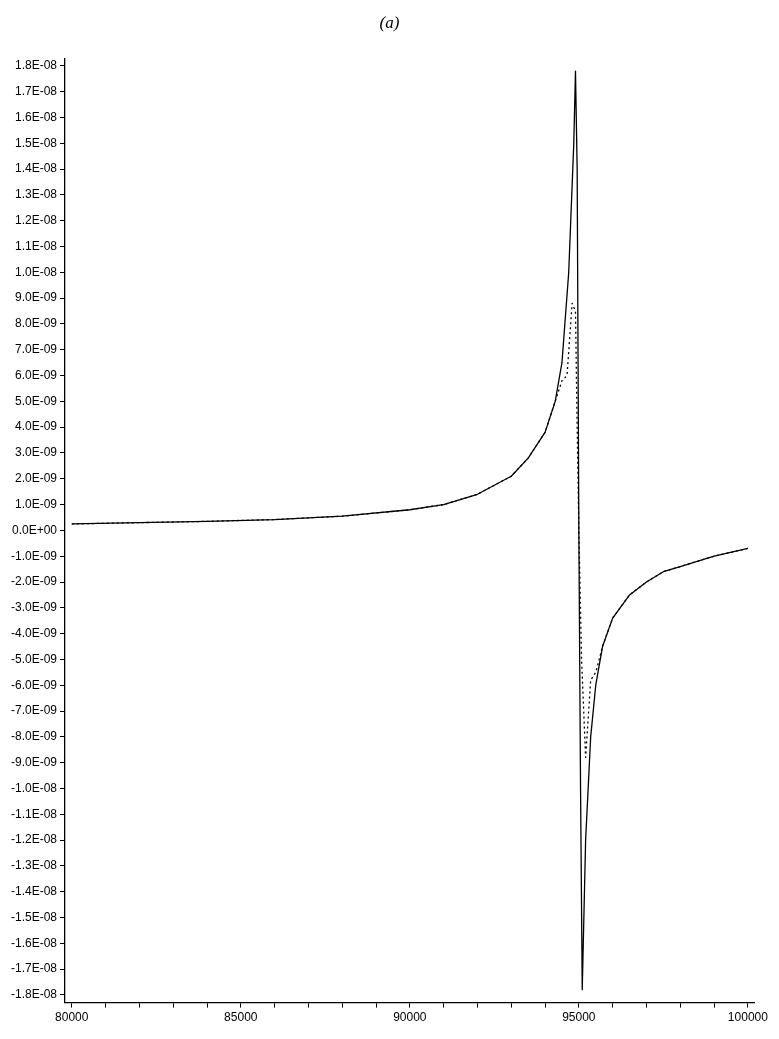 The height and width of the screenshot is (1039, 779). I want to click on y-tick-label: 4.0E-09, so click(36, 426).